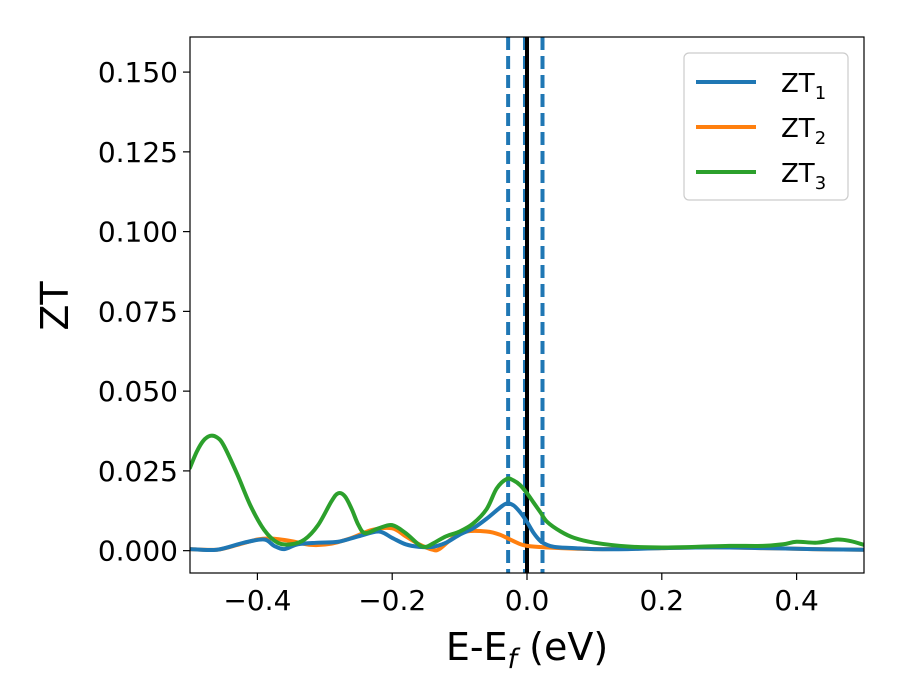 Image resolution: width=900 pixels, height=700 pixels. What do you see at coordinates (803, 86) in the screenshot?
I see `legend-label-zt1: ZT1` at bounding box center [803, 86].